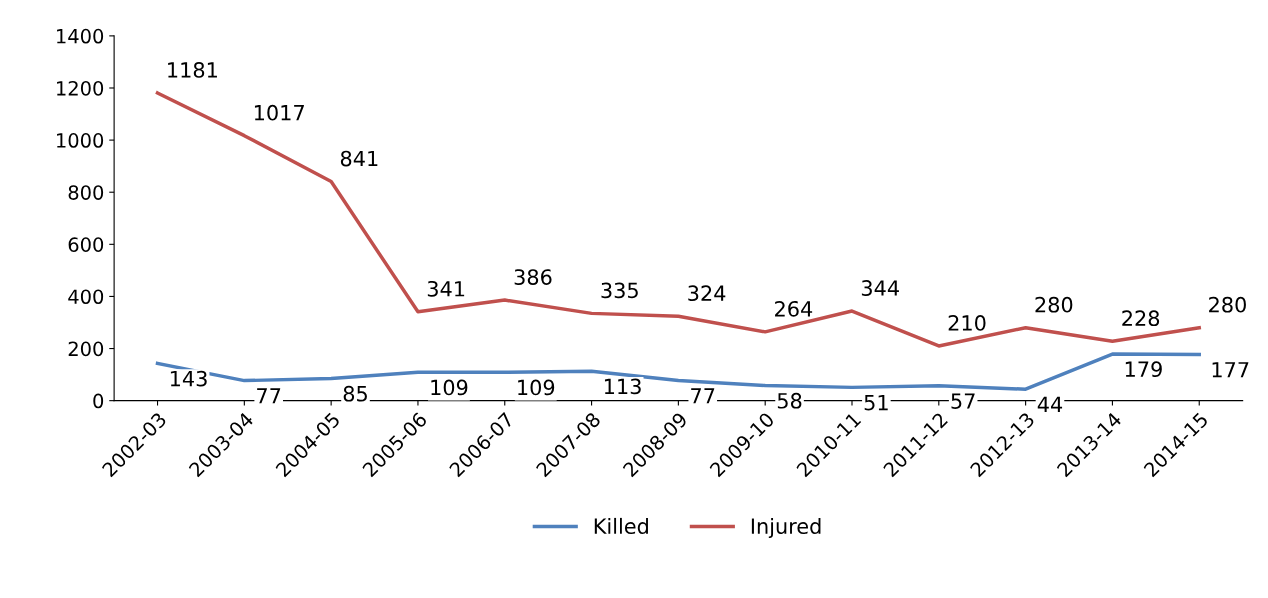 The height and width of the screenshot is (598, 1268). What do you see at coordinates (789, 400) in the screenshot?
I see `data-label: 58` at bounding box center [789, 400].